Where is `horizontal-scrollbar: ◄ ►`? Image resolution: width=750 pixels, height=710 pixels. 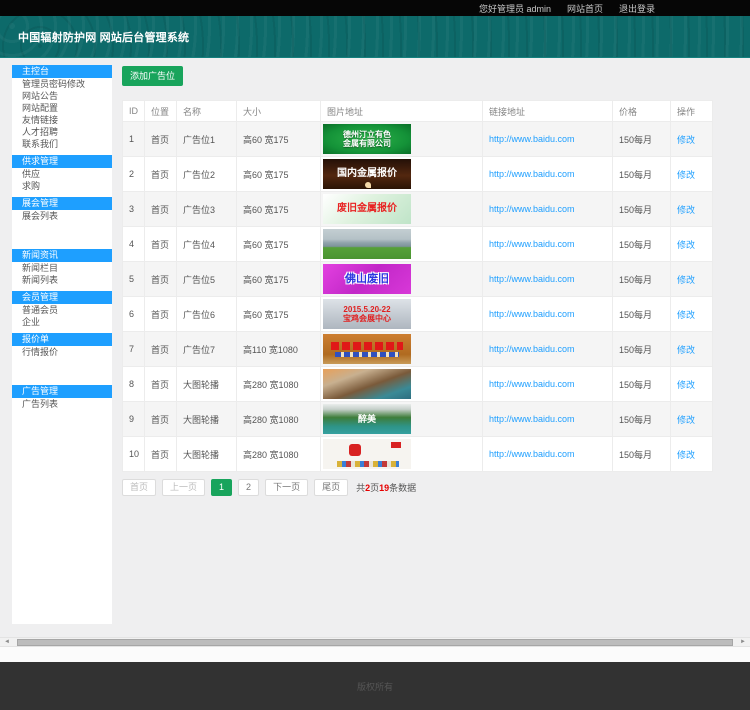 horizontal-scrollbar: ◄ ► is located at coordinates (375, 642).